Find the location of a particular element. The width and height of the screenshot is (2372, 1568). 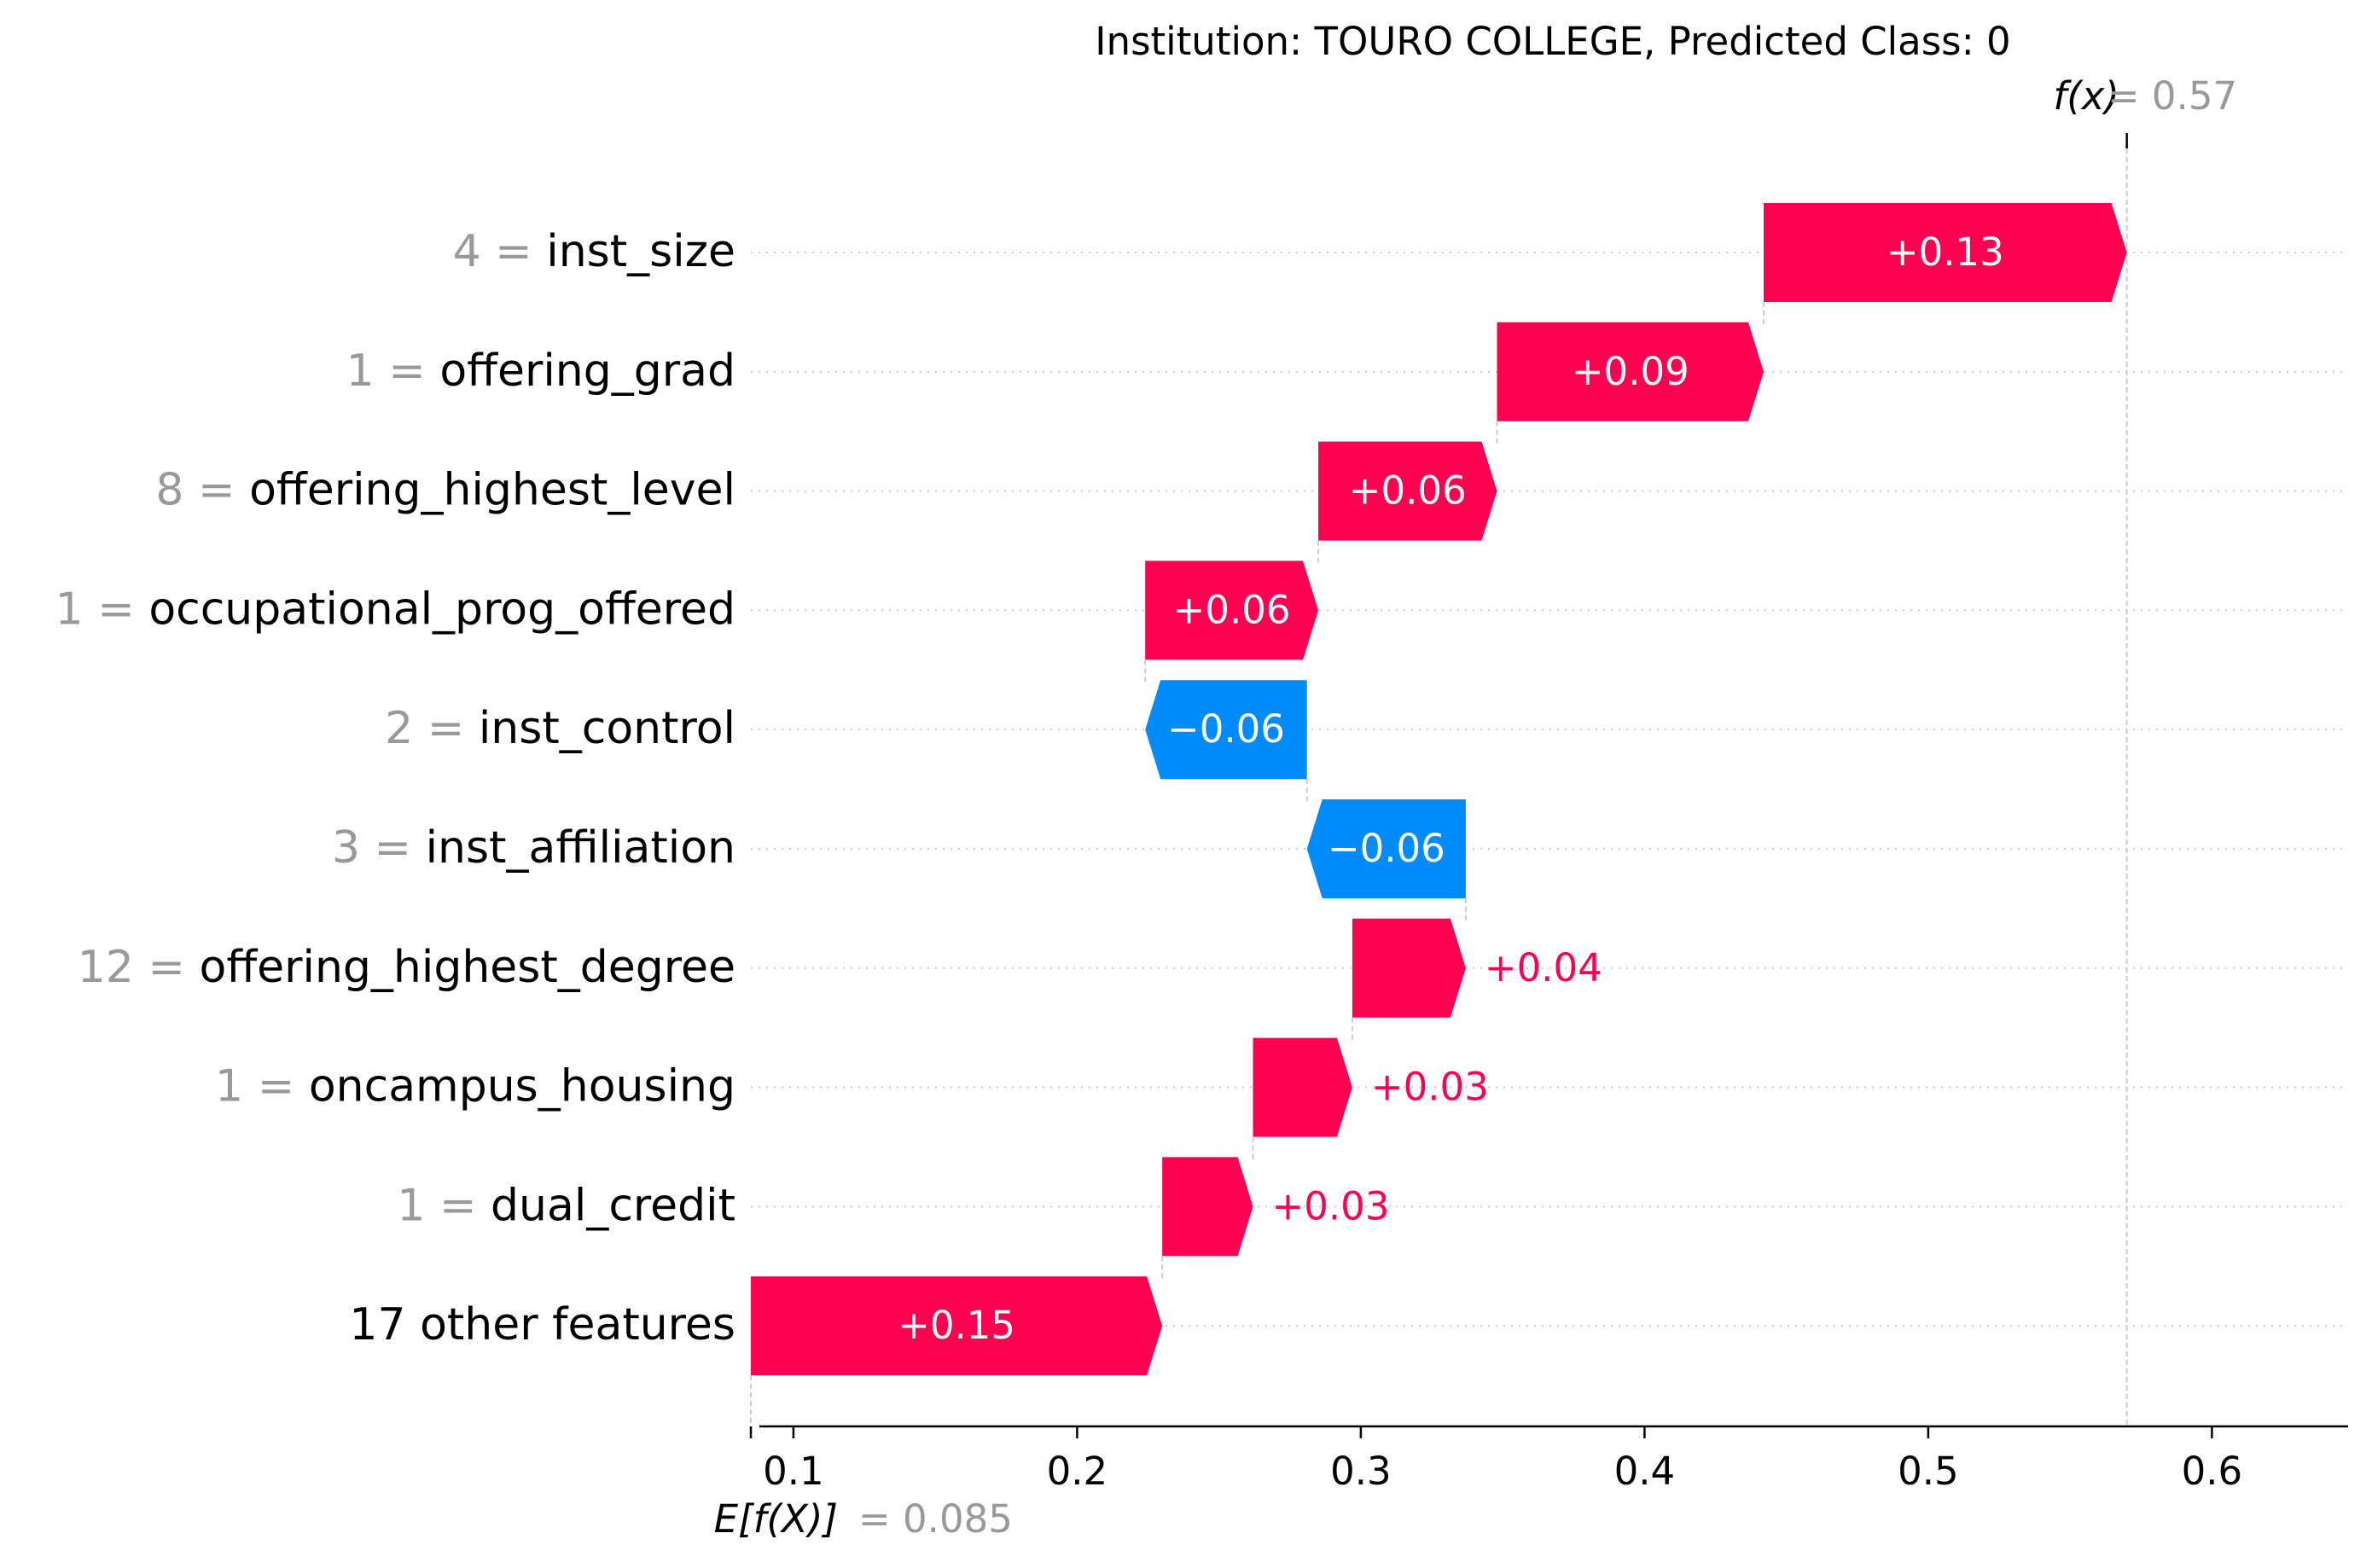

feature-label: 4 = inst_size is located at coordinates (594, 251).